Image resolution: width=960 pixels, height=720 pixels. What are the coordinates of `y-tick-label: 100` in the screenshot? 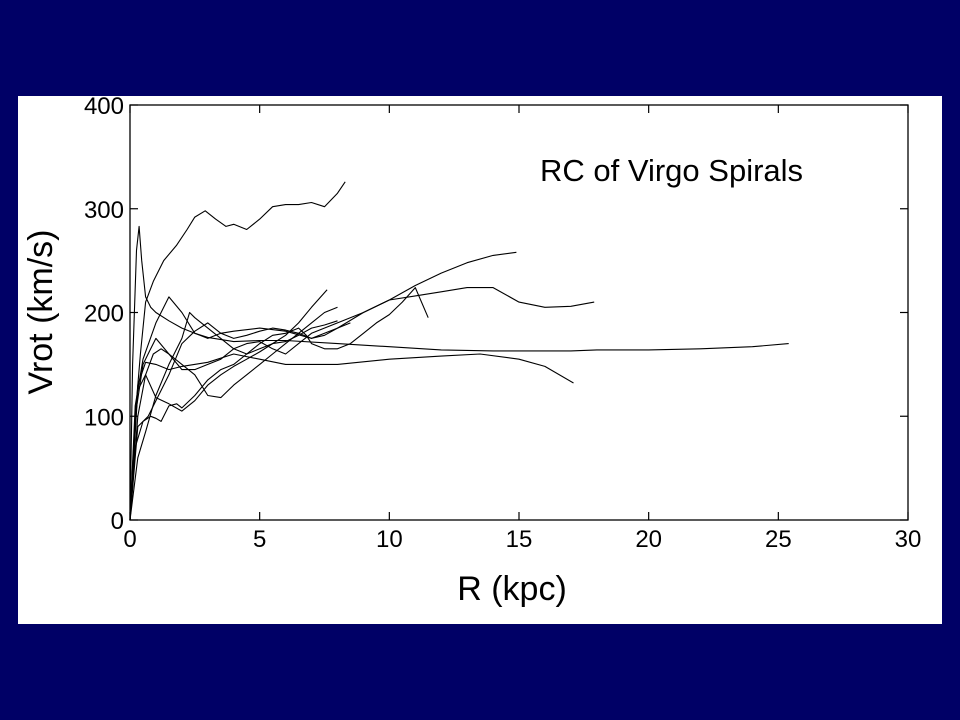 It's located at (104, 417).